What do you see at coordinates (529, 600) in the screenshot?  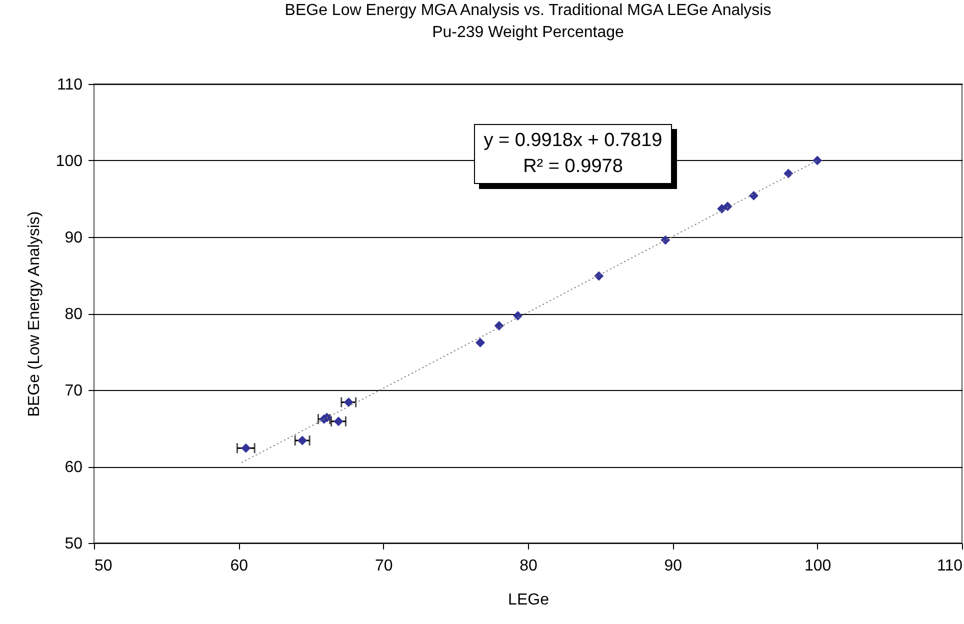 I see `x-axis-title: LEGe` at bounding box center [529, 600].